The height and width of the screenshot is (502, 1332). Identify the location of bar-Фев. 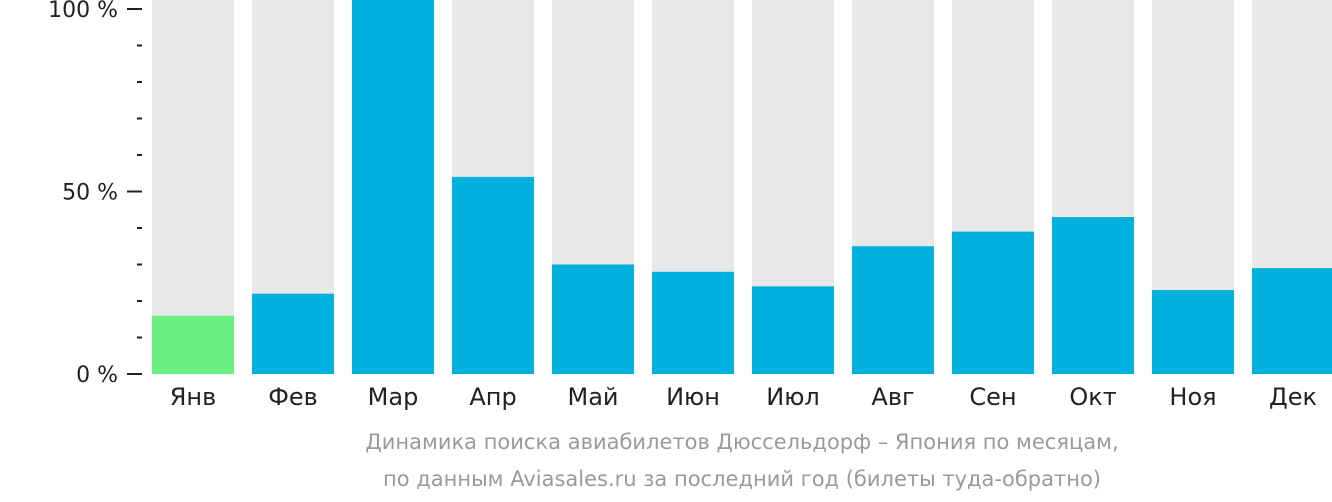
(293, 333).